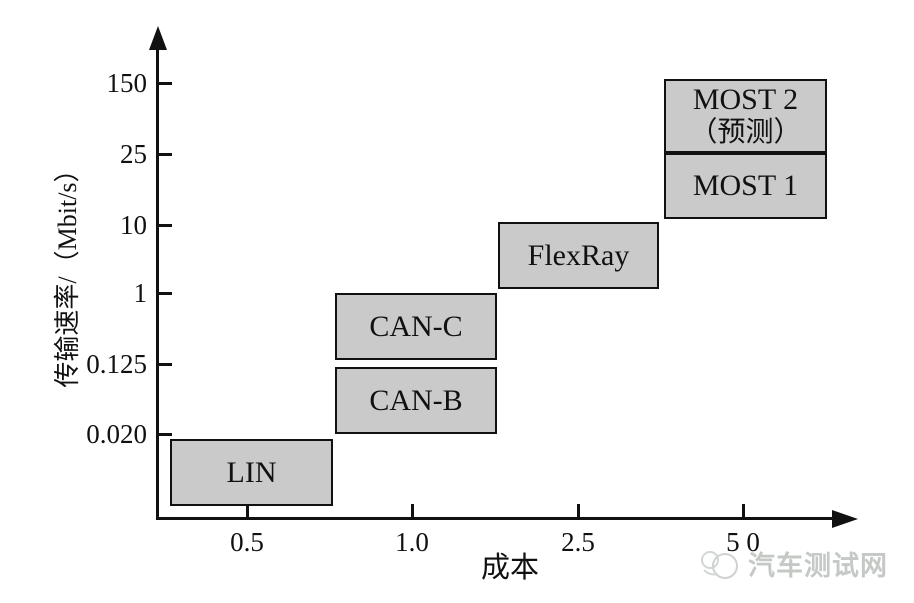 The height and width of the screenshot is (603, 914). I want to click on node-label: MOST 1, so click(745, 185).